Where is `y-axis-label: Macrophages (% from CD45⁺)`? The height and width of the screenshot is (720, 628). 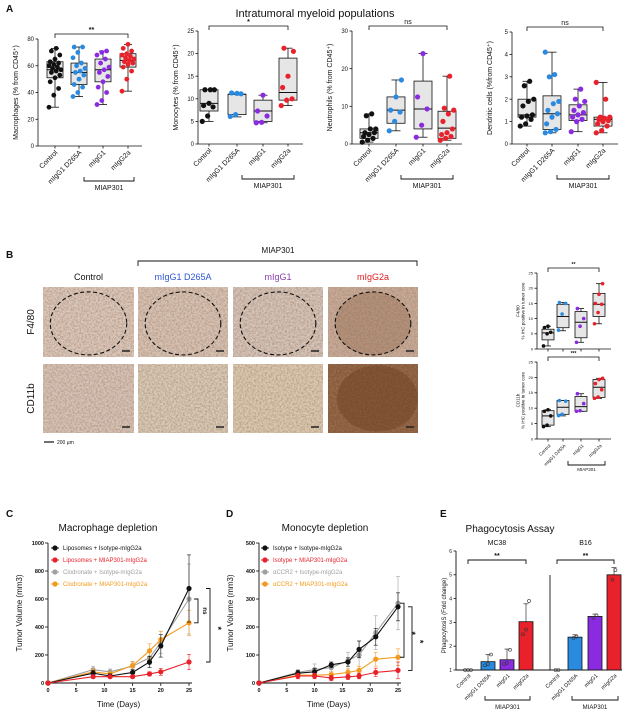 y-axis-label: Macrophages (% from CD45⁺) is located at coordinates (16, 92).